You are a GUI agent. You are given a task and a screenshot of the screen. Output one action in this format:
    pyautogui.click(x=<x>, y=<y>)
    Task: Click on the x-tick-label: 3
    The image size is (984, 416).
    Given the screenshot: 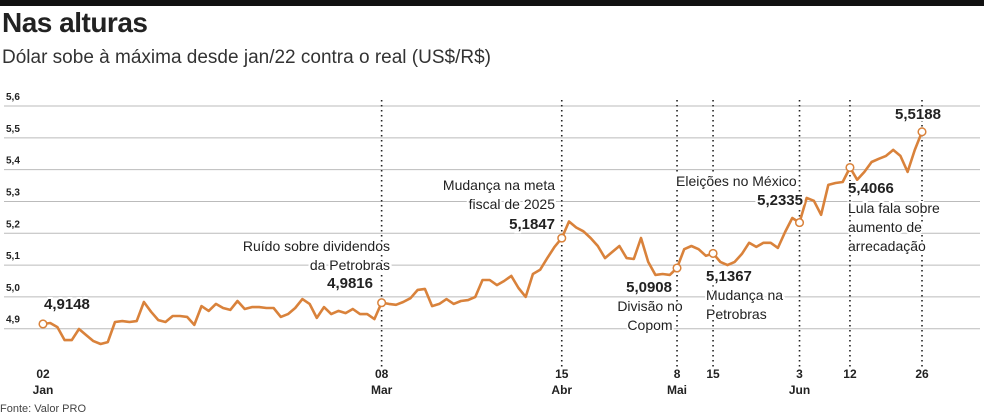 What is the action you would take?
    pyautogui.click(x=799, y=374)
    